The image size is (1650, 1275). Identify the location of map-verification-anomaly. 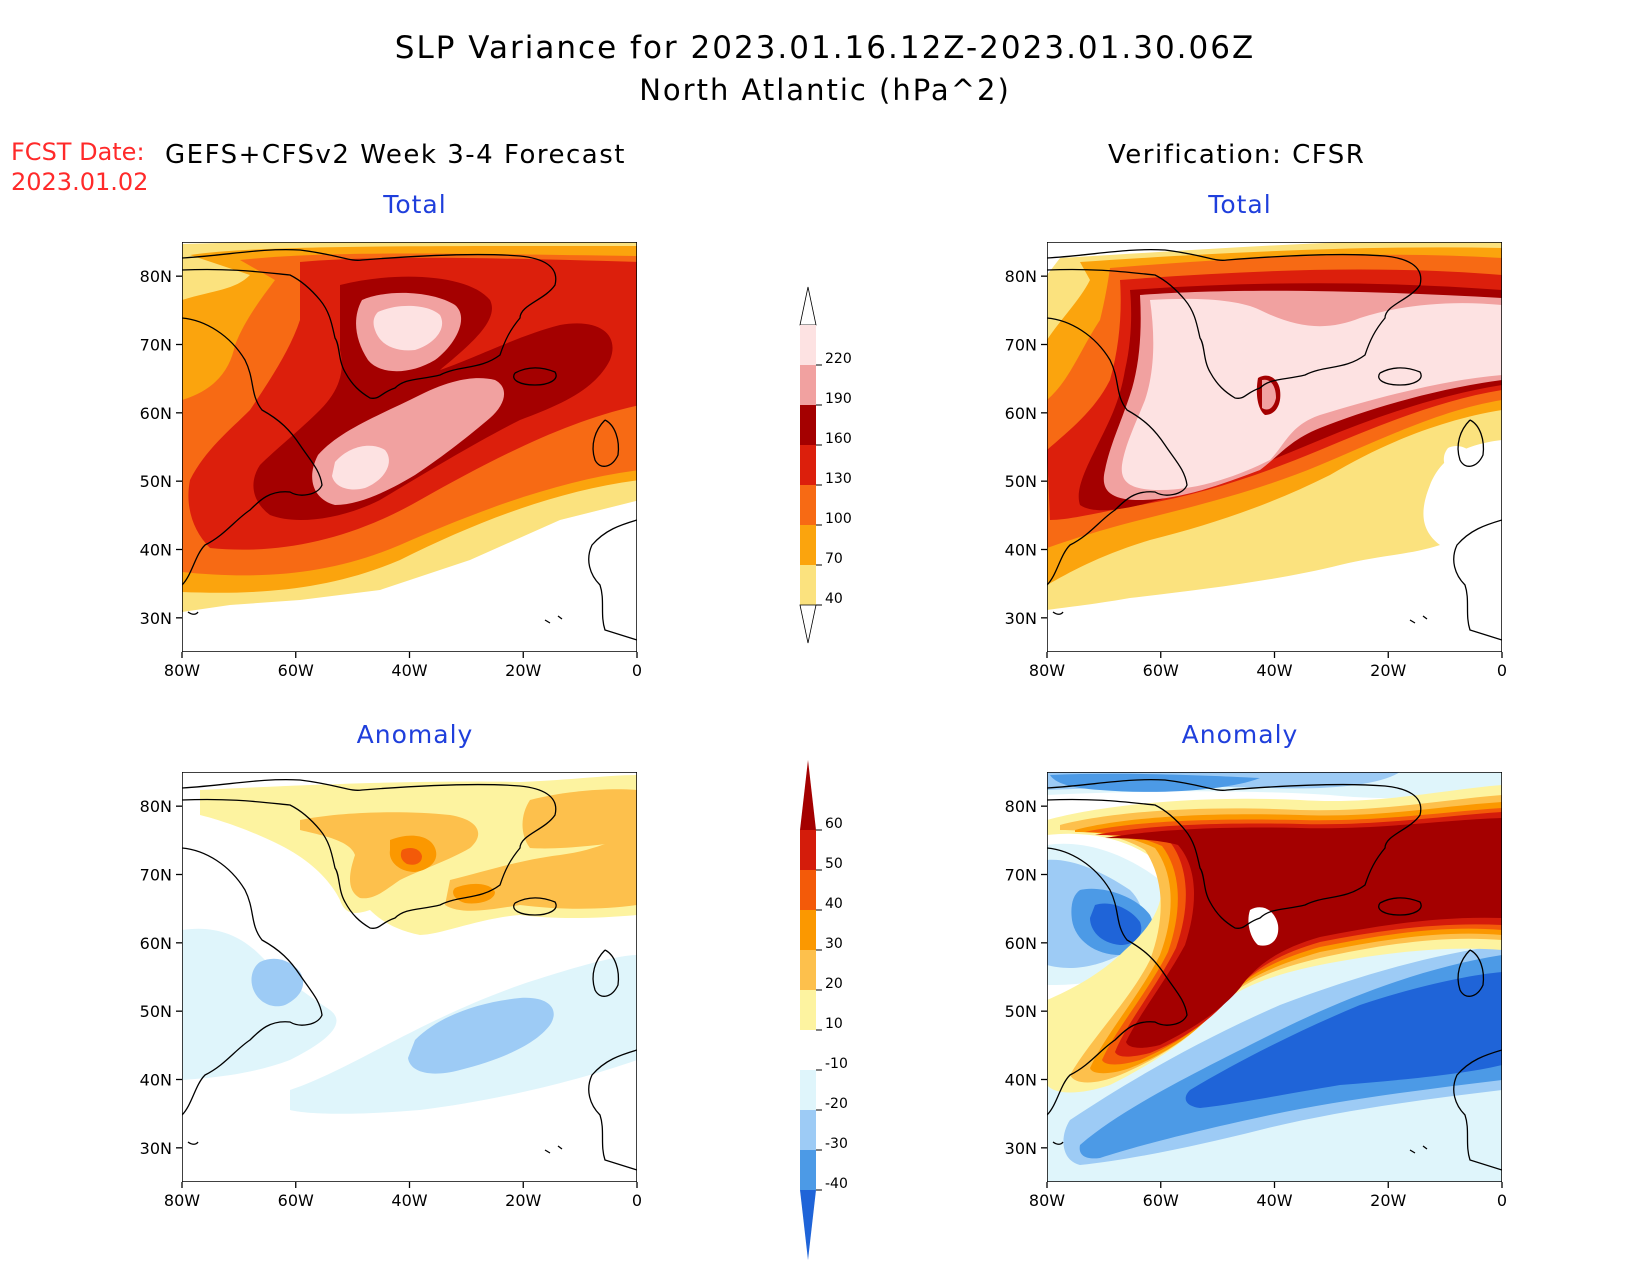
(1274, 977).